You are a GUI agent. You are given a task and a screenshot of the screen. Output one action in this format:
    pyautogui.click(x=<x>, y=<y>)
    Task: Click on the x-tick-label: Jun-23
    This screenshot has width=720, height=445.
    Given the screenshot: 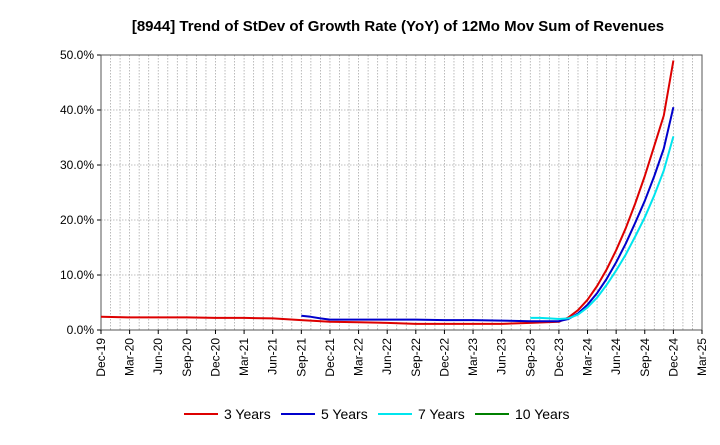 What is the action you would take?
    pyautogui.click(x=502, y=356)
    